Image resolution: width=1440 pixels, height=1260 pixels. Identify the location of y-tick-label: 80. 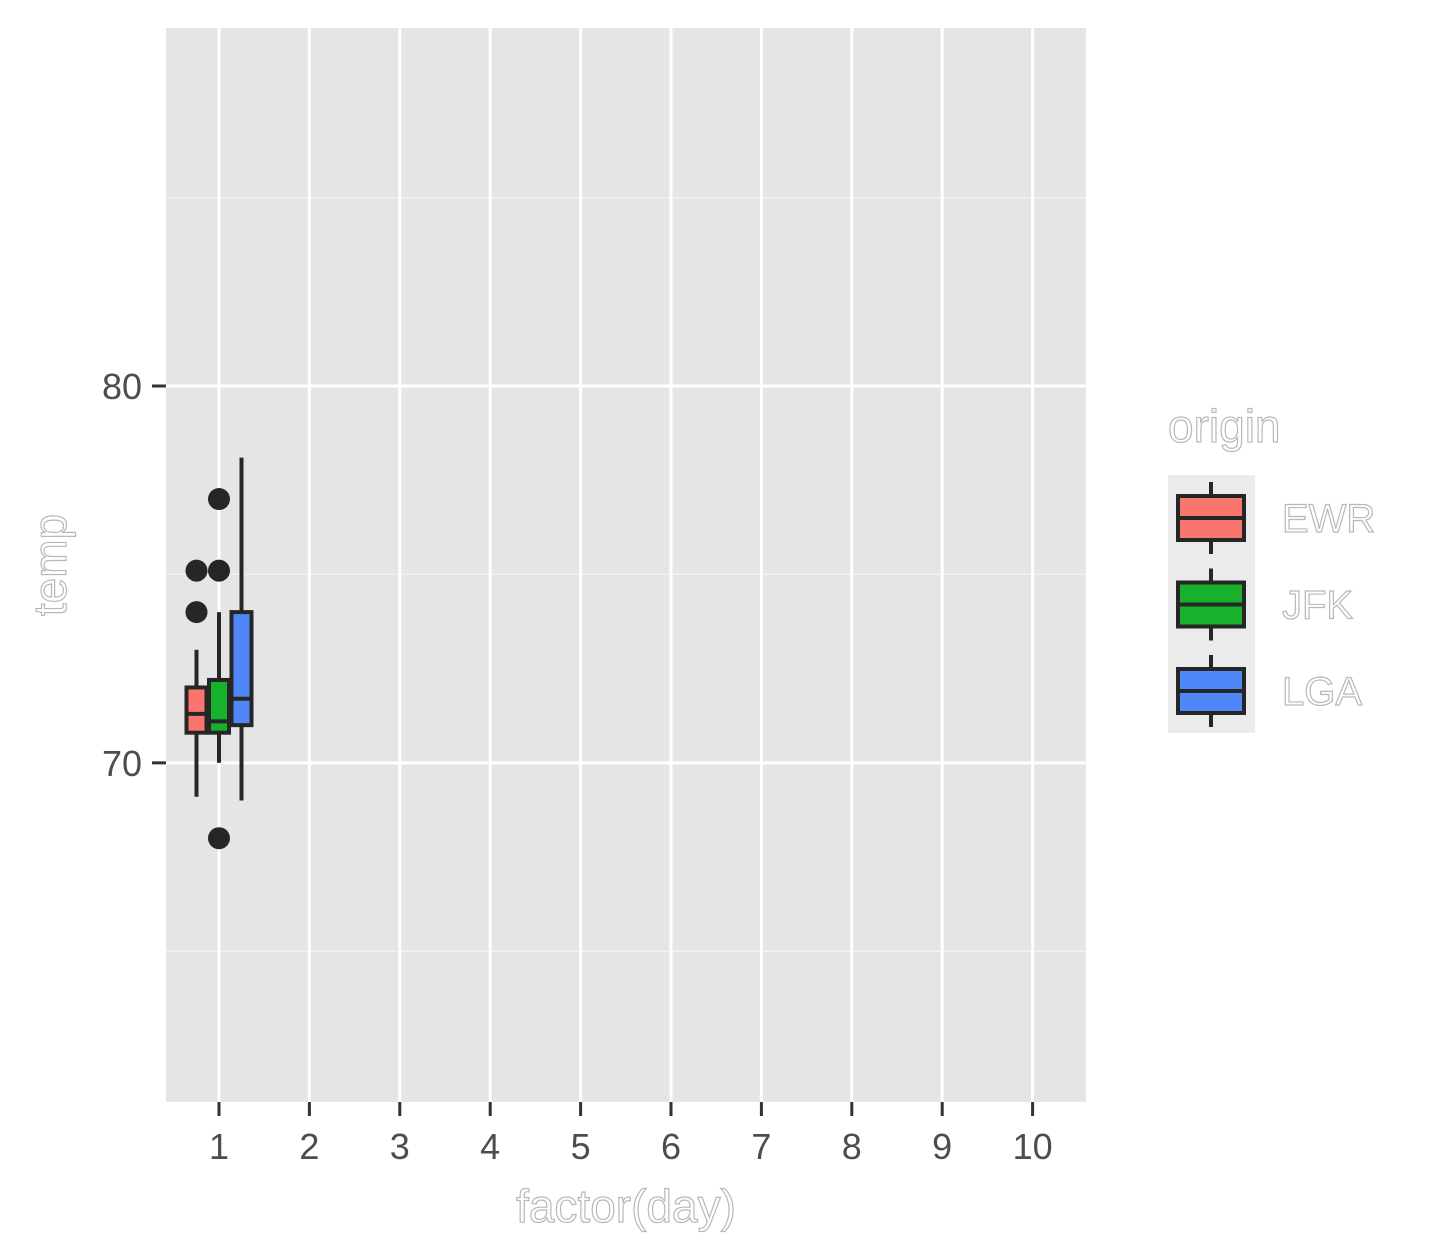
(122, 386).